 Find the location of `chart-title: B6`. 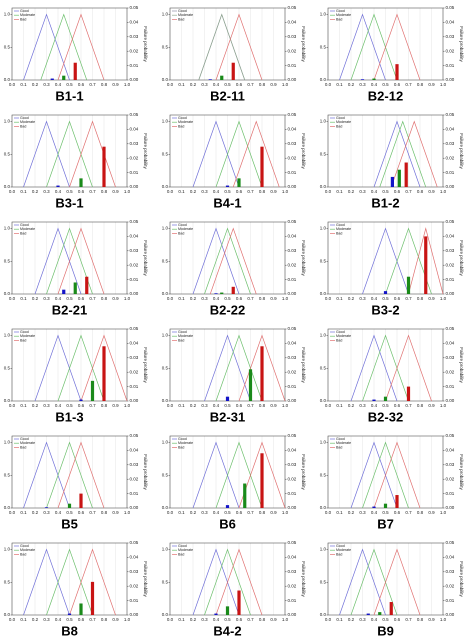

chart-title: B6 is located at coordinates (227, 523).